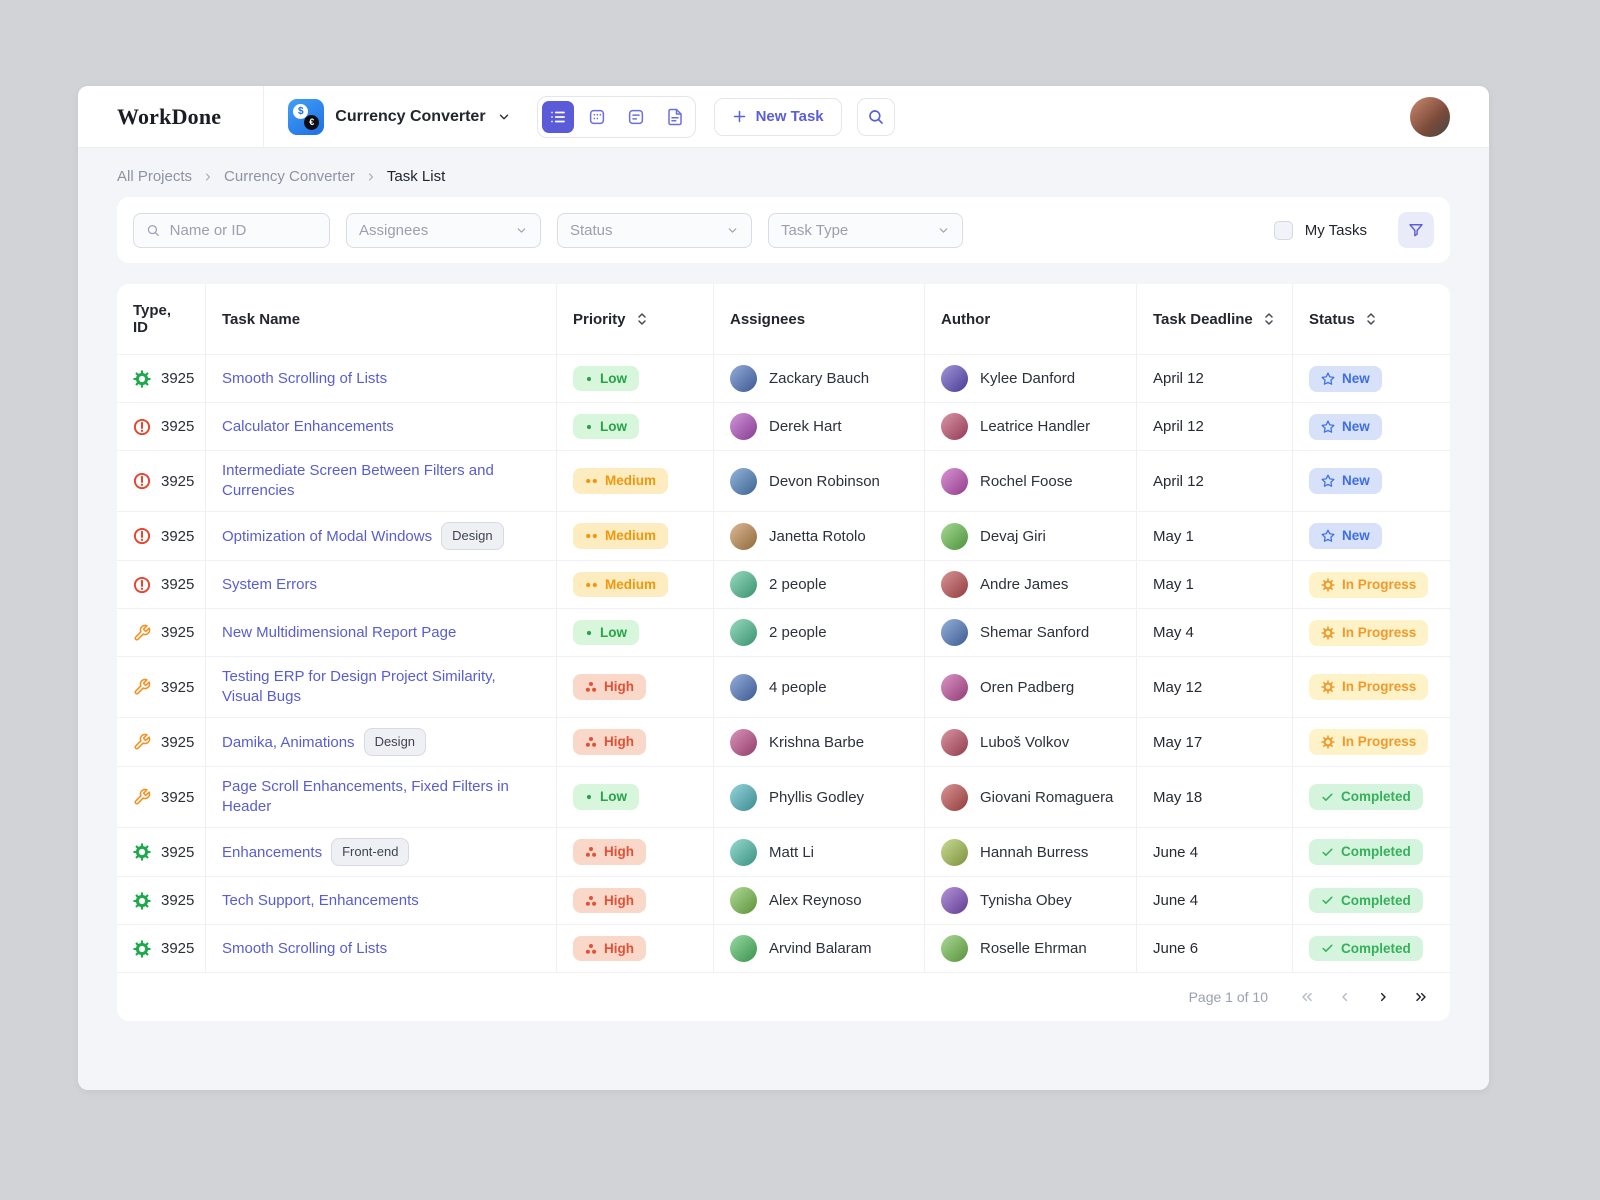 This screenshot has width=1600, height=1200. I want to click on star-icon, so click(1328, 535).